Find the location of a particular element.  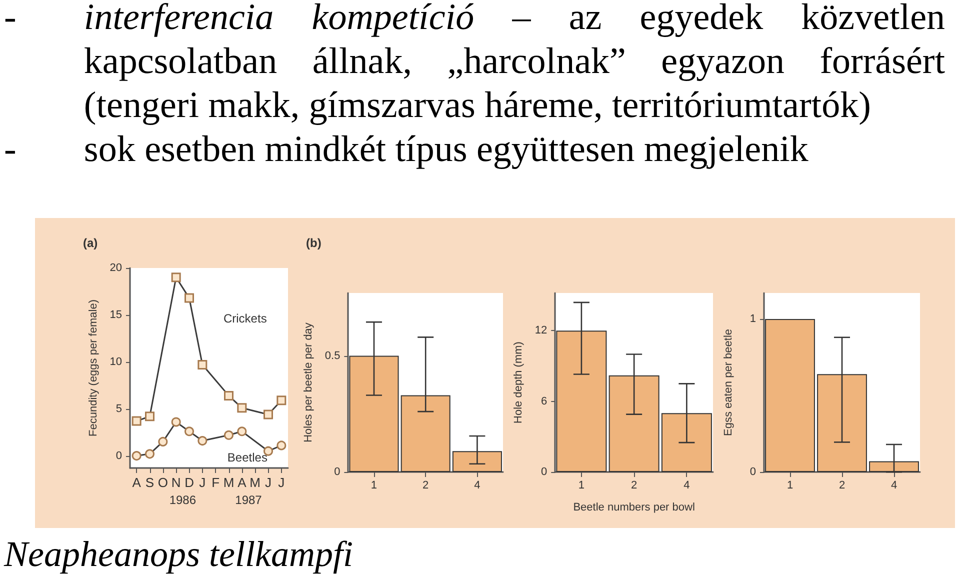

chart-title: (b) is located at coordinates (314, 243).